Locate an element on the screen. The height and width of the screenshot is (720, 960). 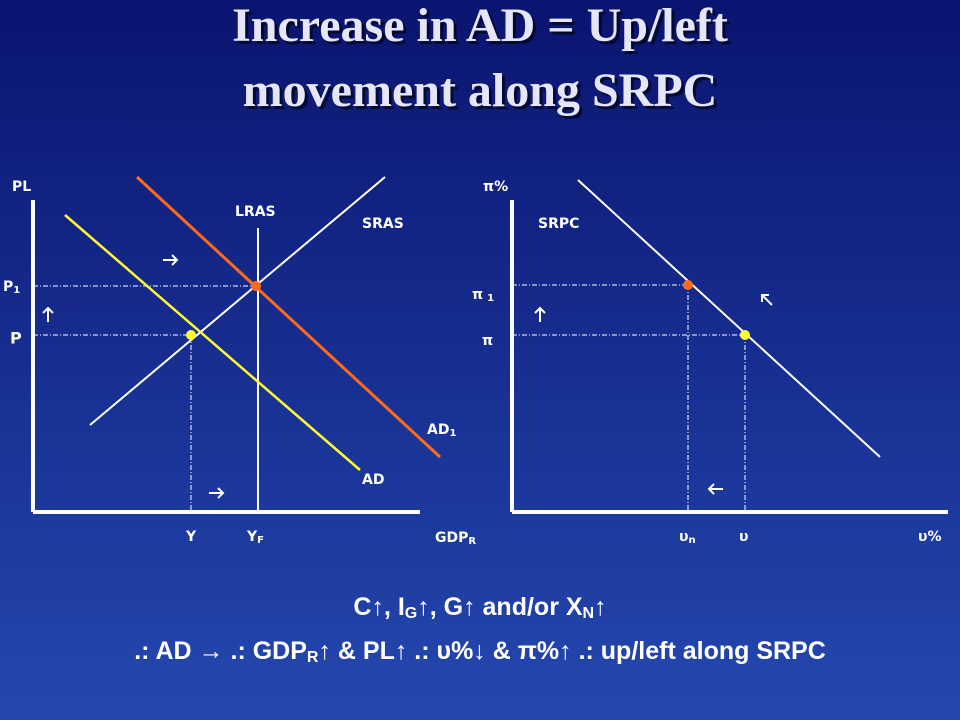
y-tick-label: π is located at coordinates (487, 341).